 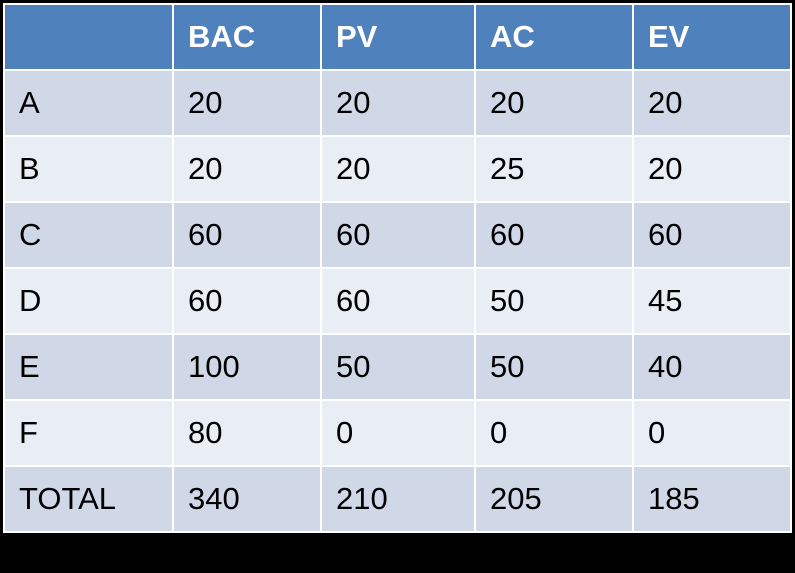 I want to click on header-row: BAC PV AC EV, so click(x=397, y=37).